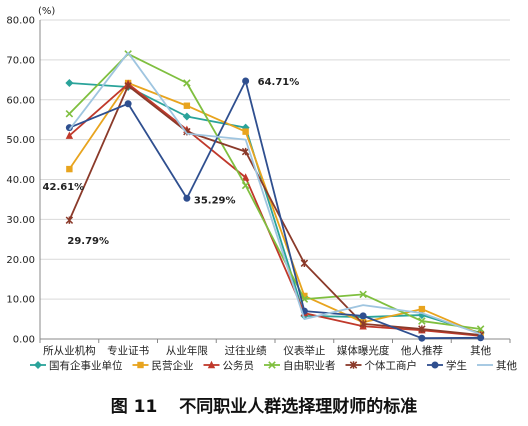  Describe the element at coordinates (64, 187) in the screenshot. I see `data-label: 42.61%` at that location.